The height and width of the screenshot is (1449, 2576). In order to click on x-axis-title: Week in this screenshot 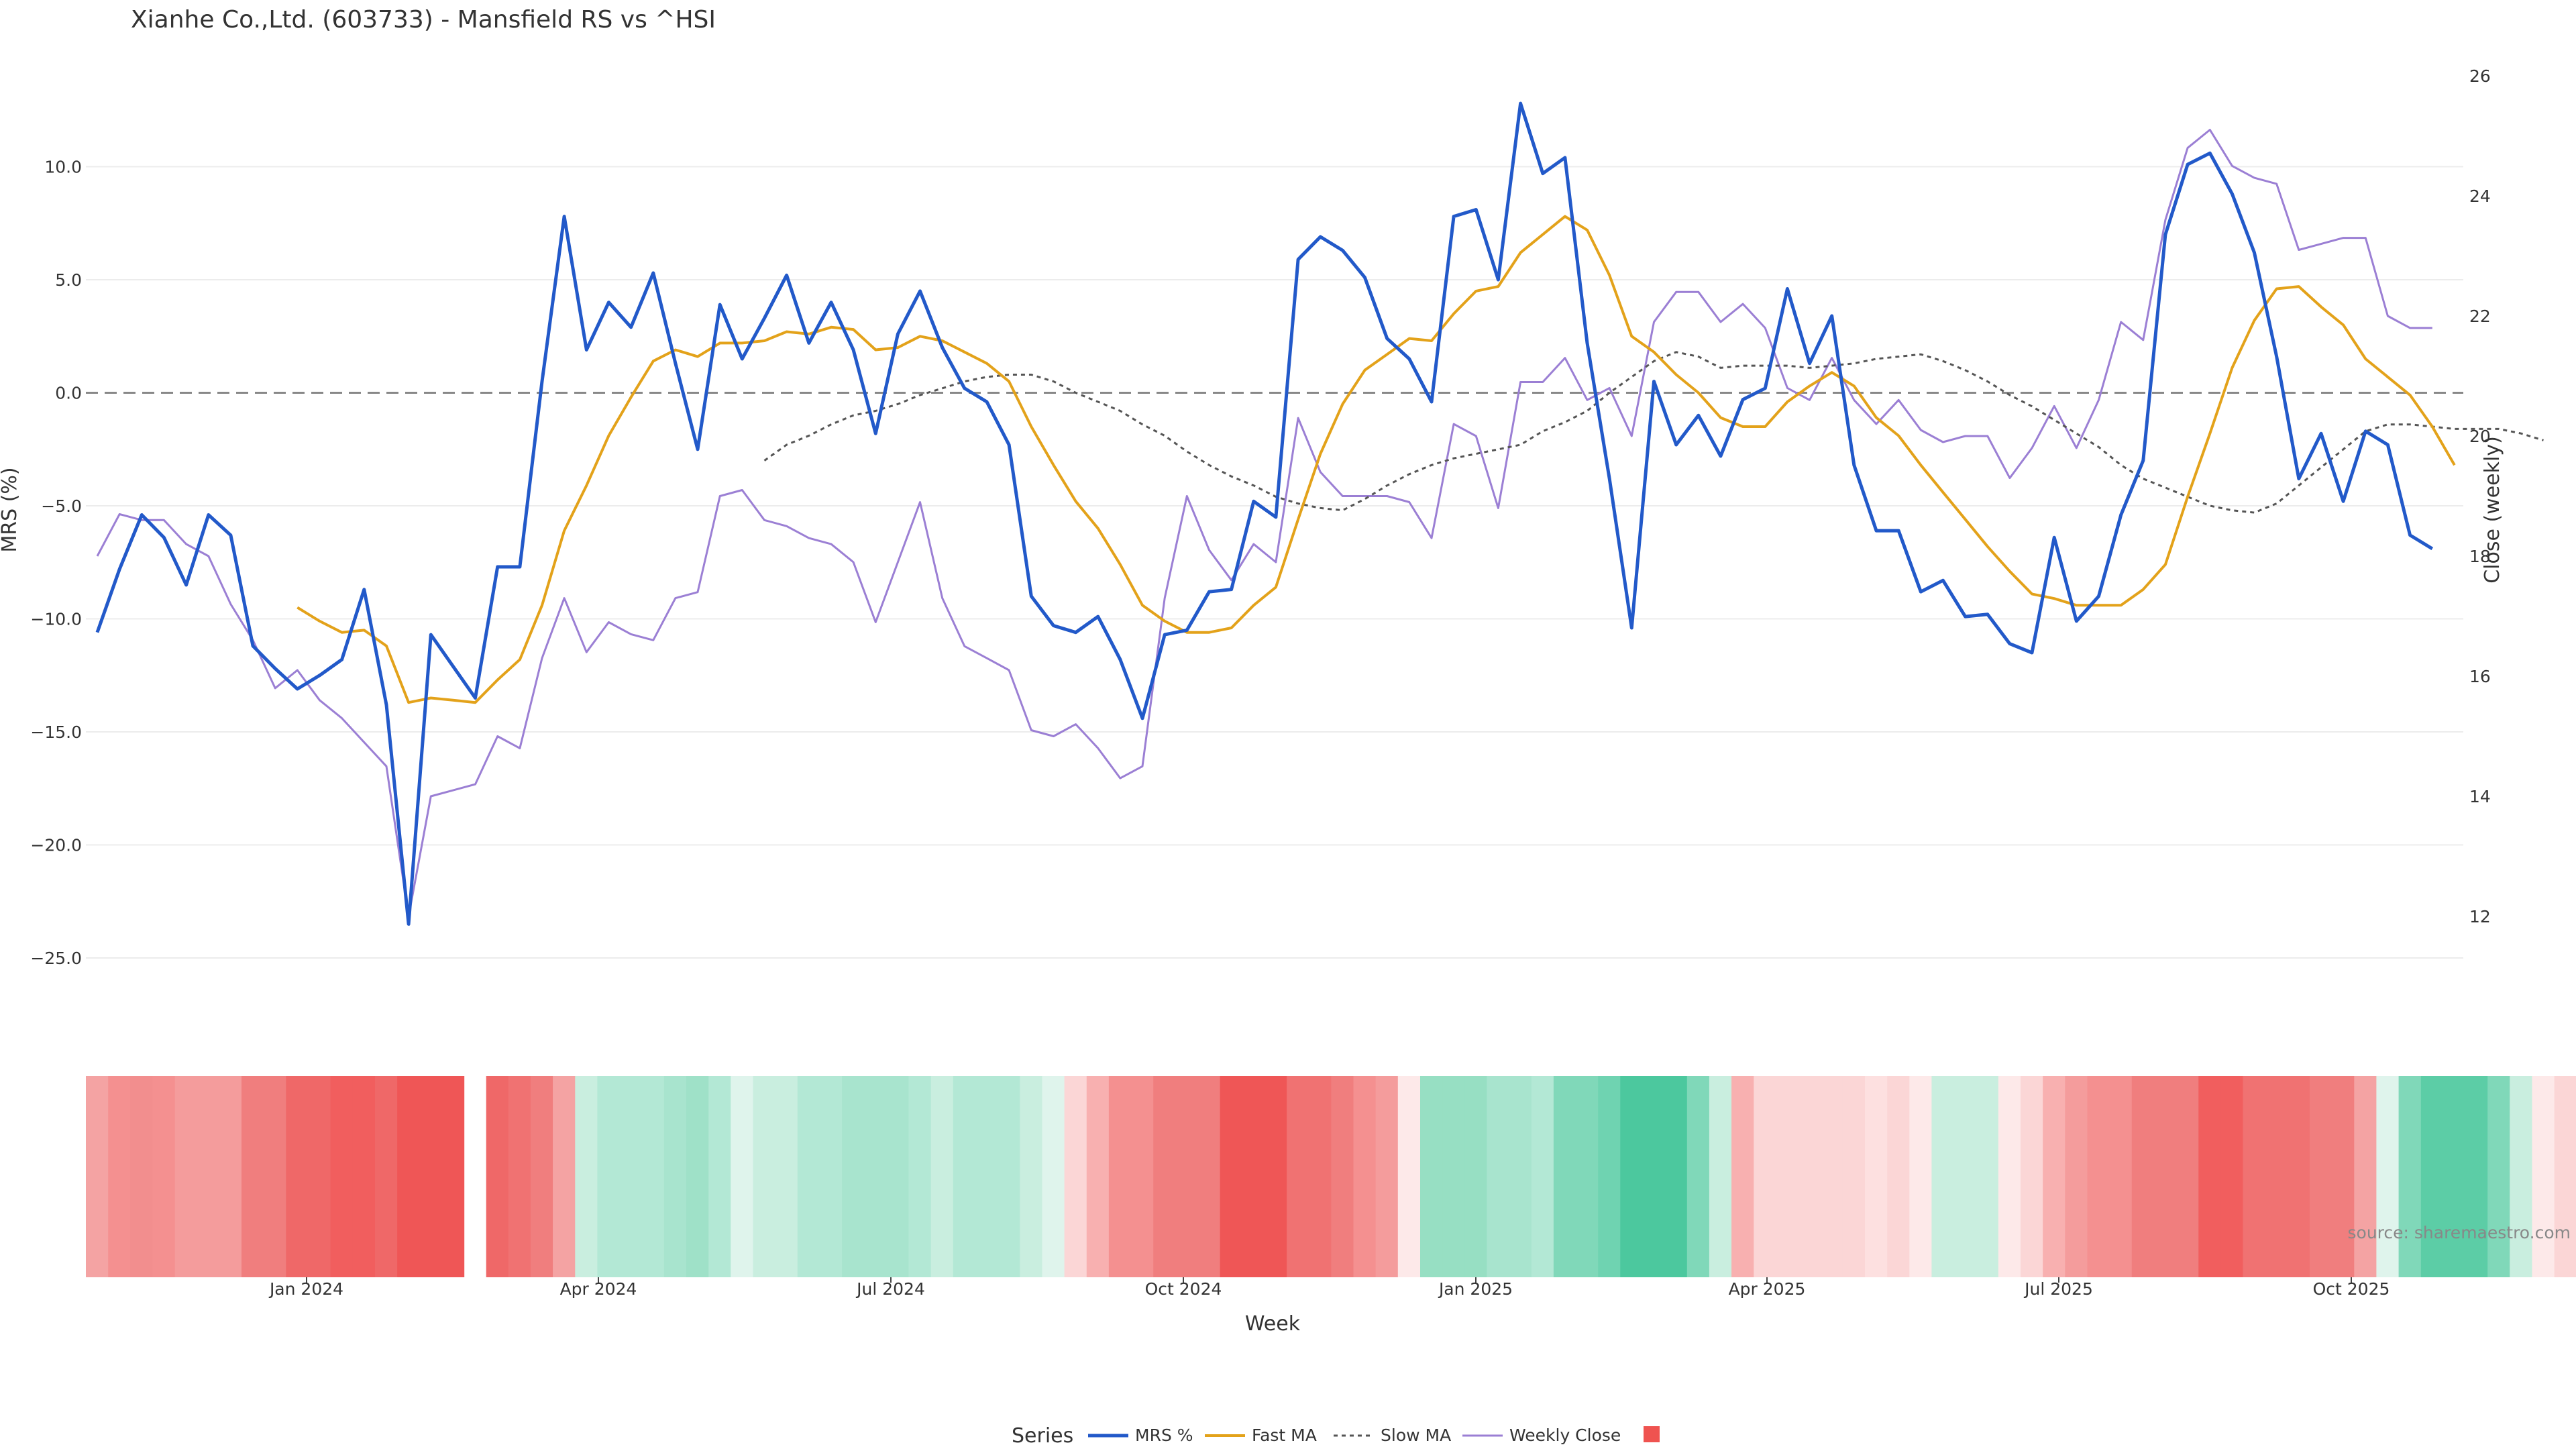, I will do `click(1273, 1324)`.